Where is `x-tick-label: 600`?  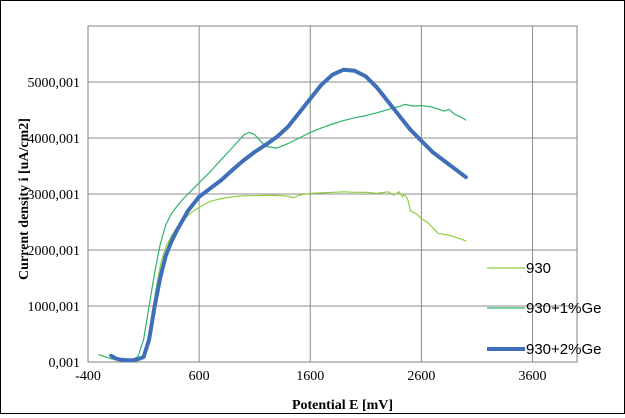
x-tick-label: 600 is located at coordinates (199, 376).